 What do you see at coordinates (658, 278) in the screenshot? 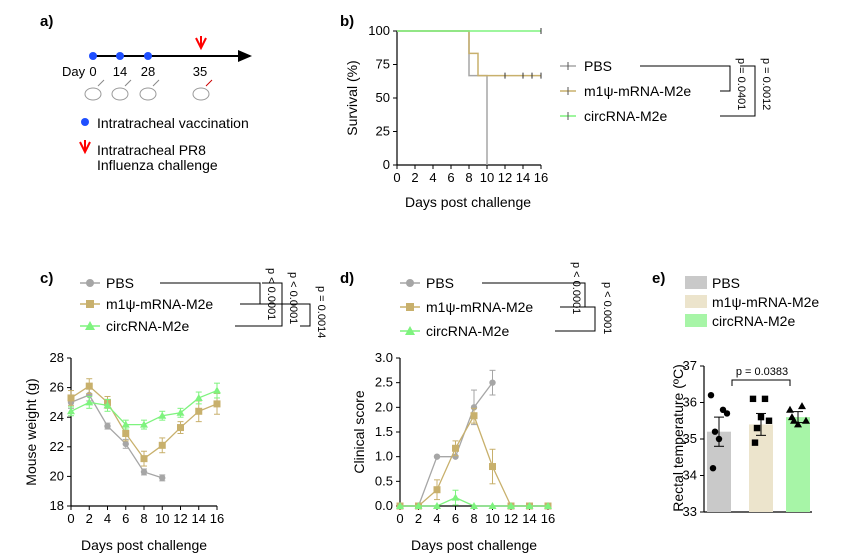
I see `panel-e-label: e)` at bounding box center [658, 278].